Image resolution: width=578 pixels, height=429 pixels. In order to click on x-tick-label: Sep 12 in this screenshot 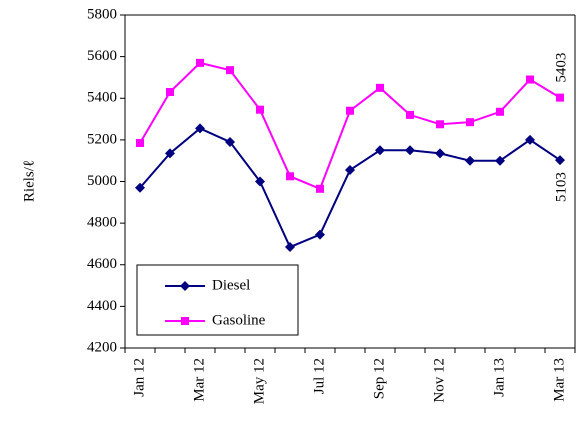, I will do `click(379, 378)`.